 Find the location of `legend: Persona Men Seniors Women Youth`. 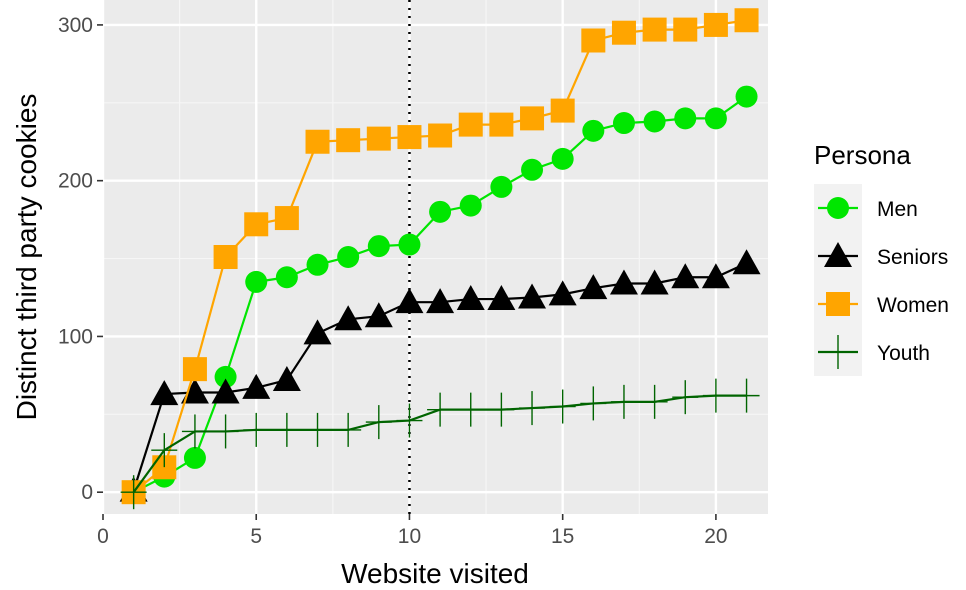

legend: Persona Men Seniors Women Youth is located at coordinates (881, 258).